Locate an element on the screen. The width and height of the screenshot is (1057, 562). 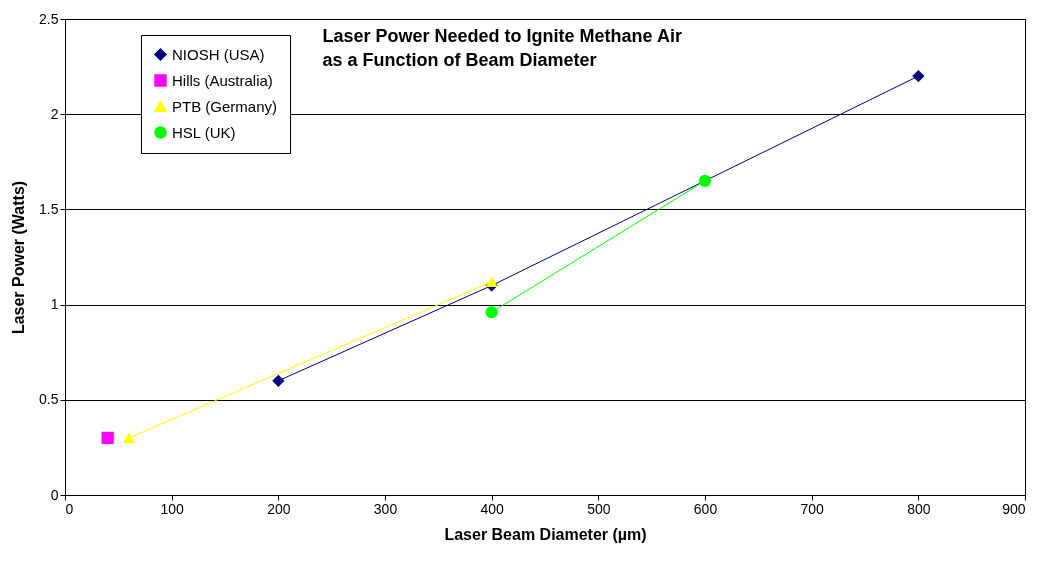
x-tick-label: 400 is located at coordinates (492, 508).